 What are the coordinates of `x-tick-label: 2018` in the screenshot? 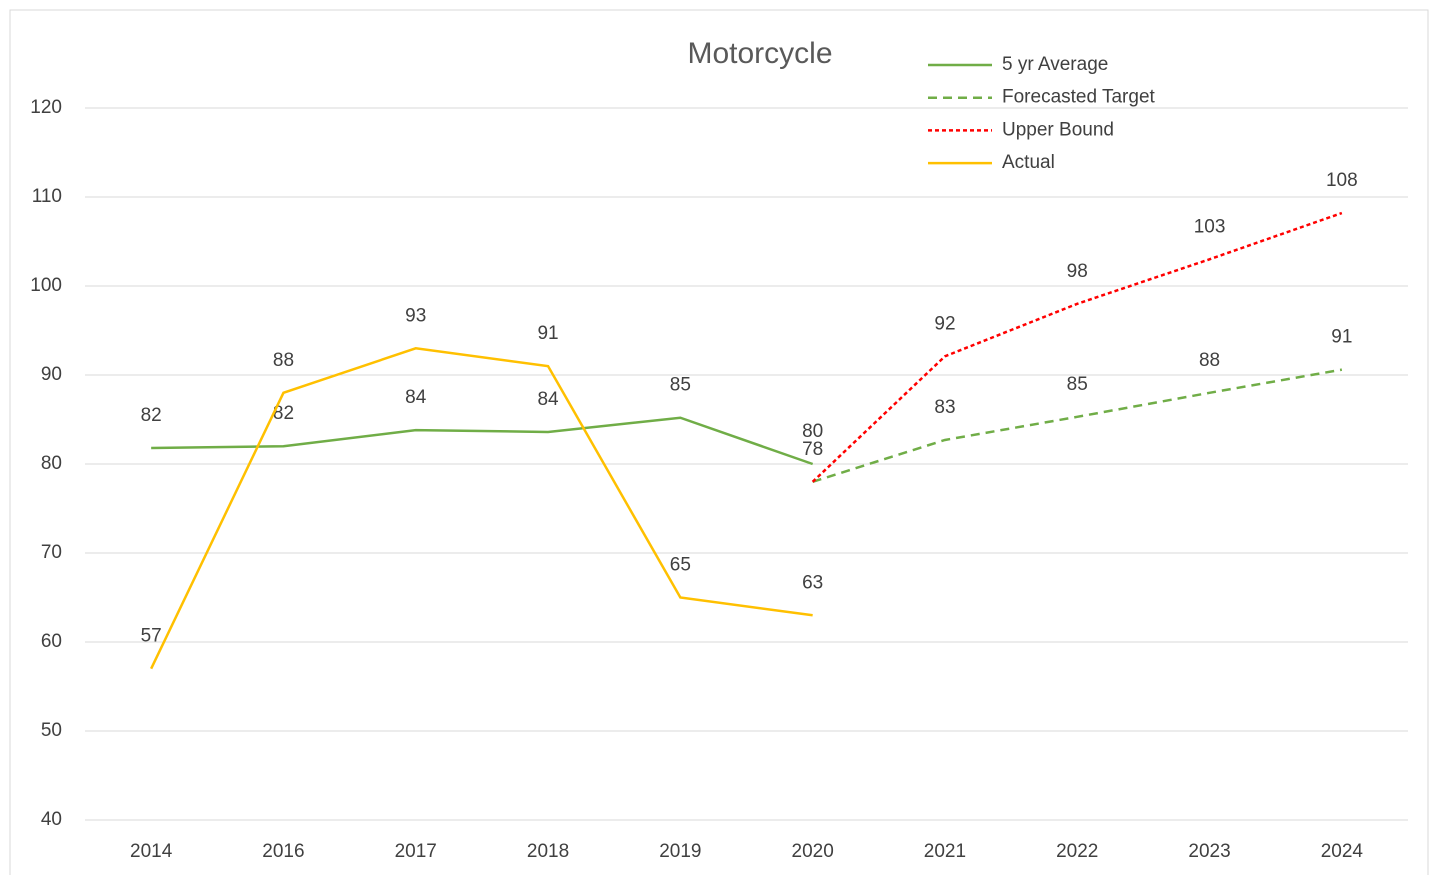 It's located at (548, 851).